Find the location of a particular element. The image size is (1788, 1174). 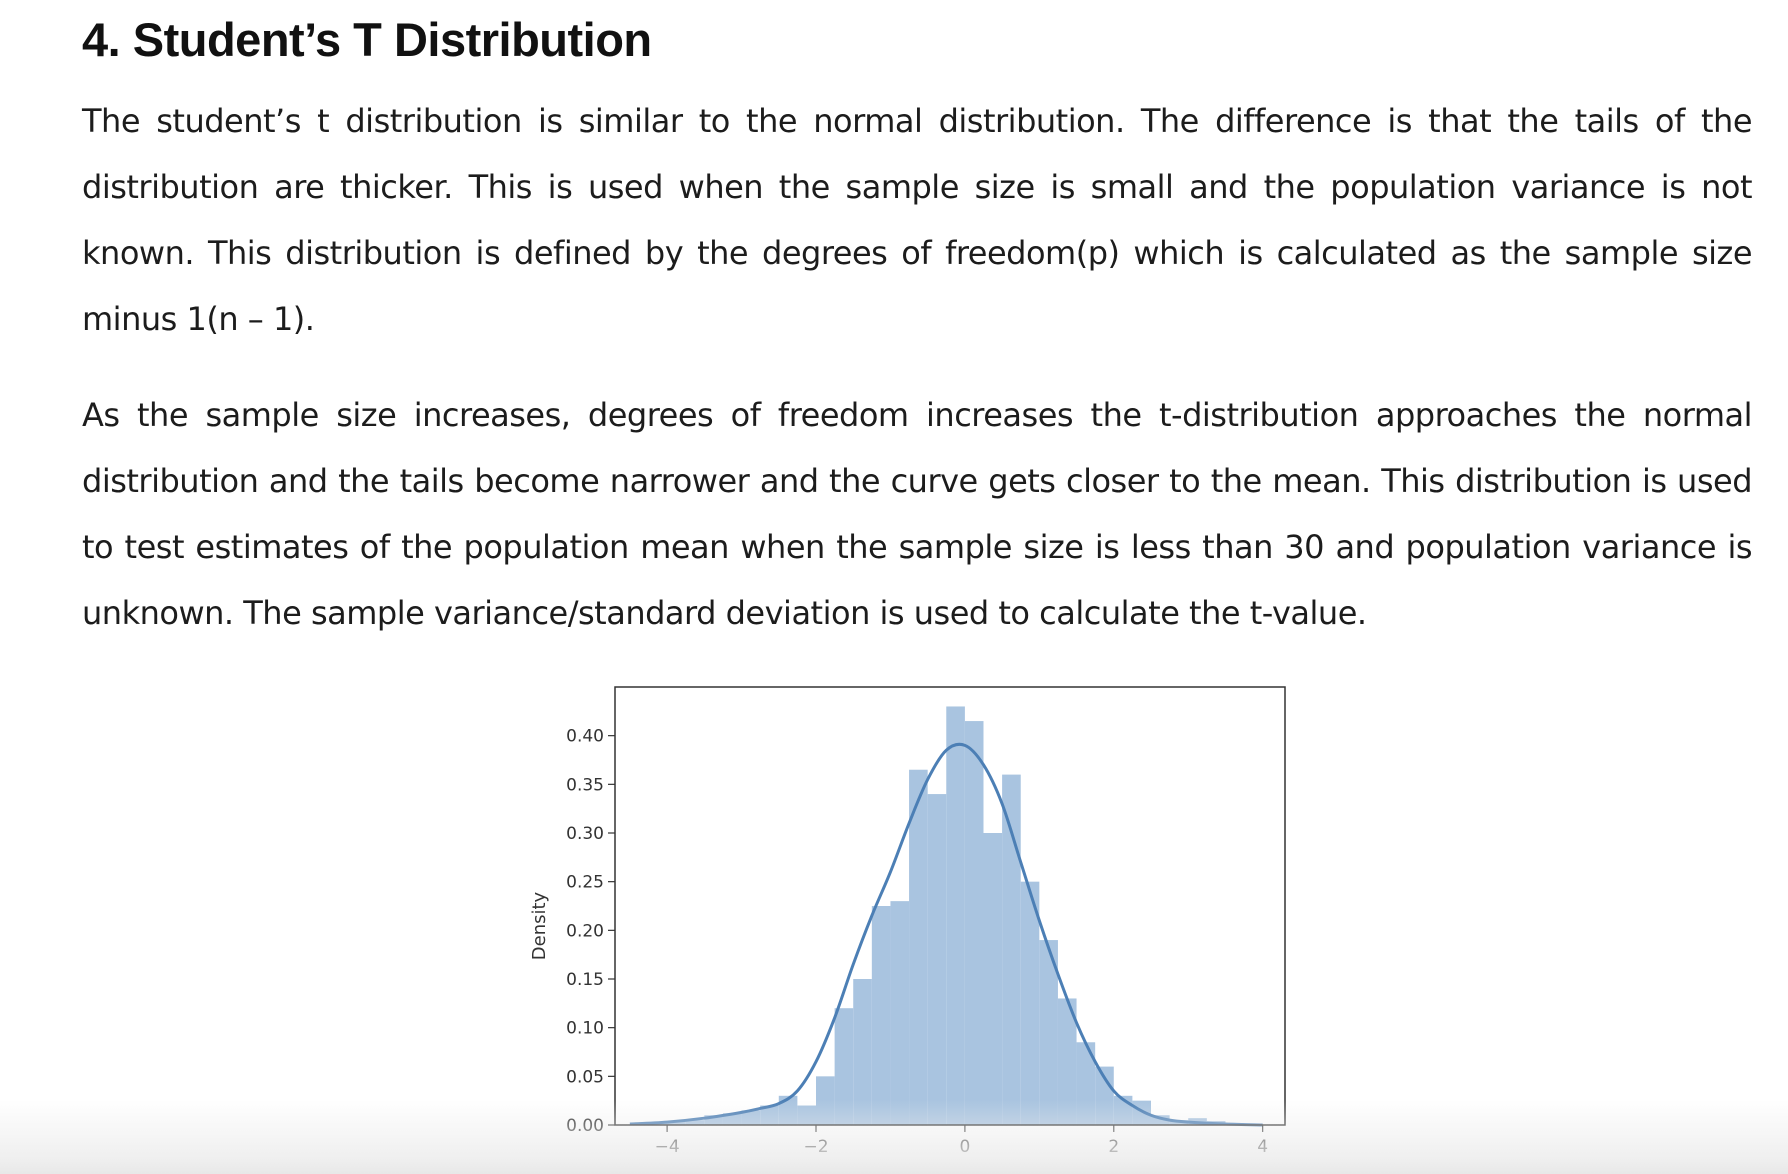

x-tick-label: 2 is located at coordinates (1113, 1147).